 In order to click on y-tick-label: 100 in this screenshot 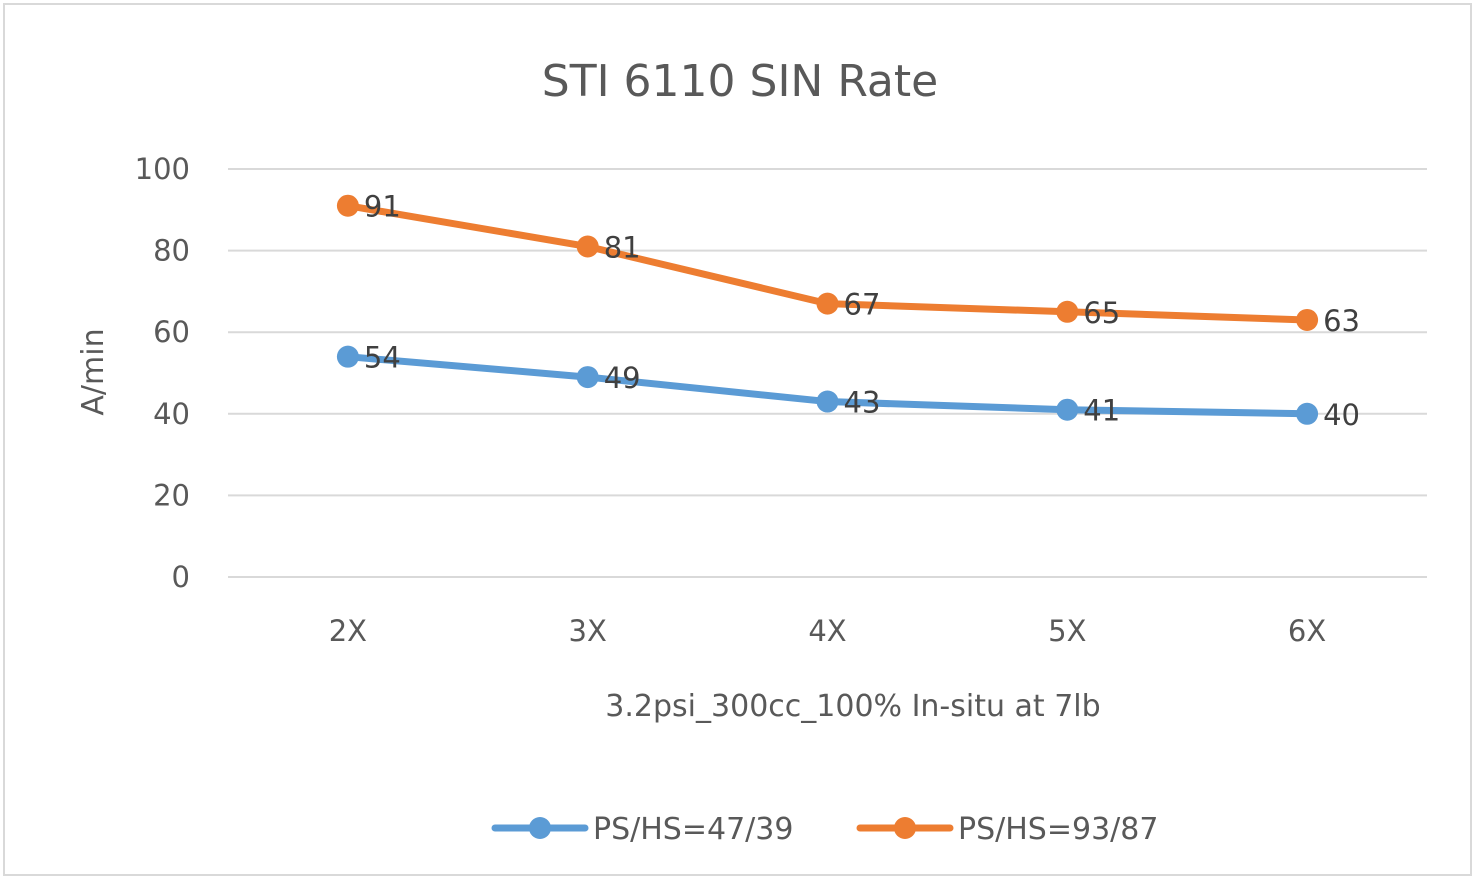, I will do `click(162, 169)`.